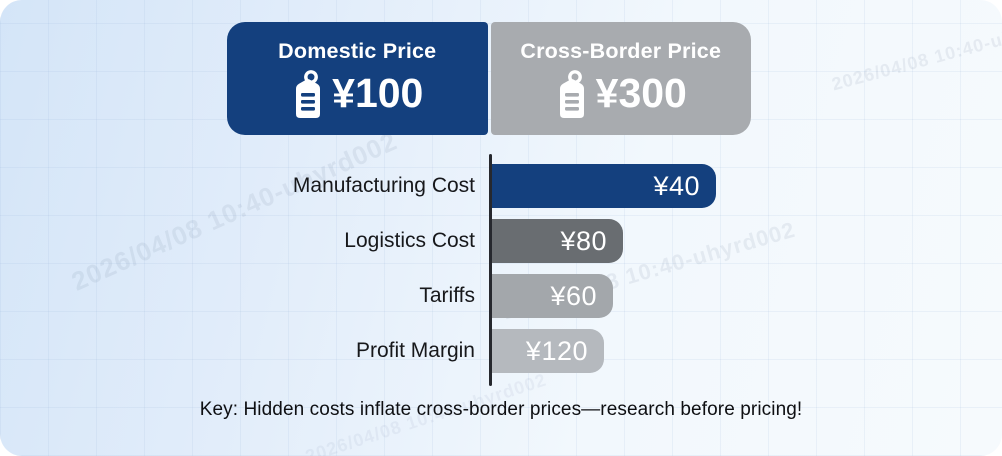  What do you see at coordinates (415, 350) in the screenshot?
I see `cost-row-label: Profit Margin` at bounding box center [415, 350].